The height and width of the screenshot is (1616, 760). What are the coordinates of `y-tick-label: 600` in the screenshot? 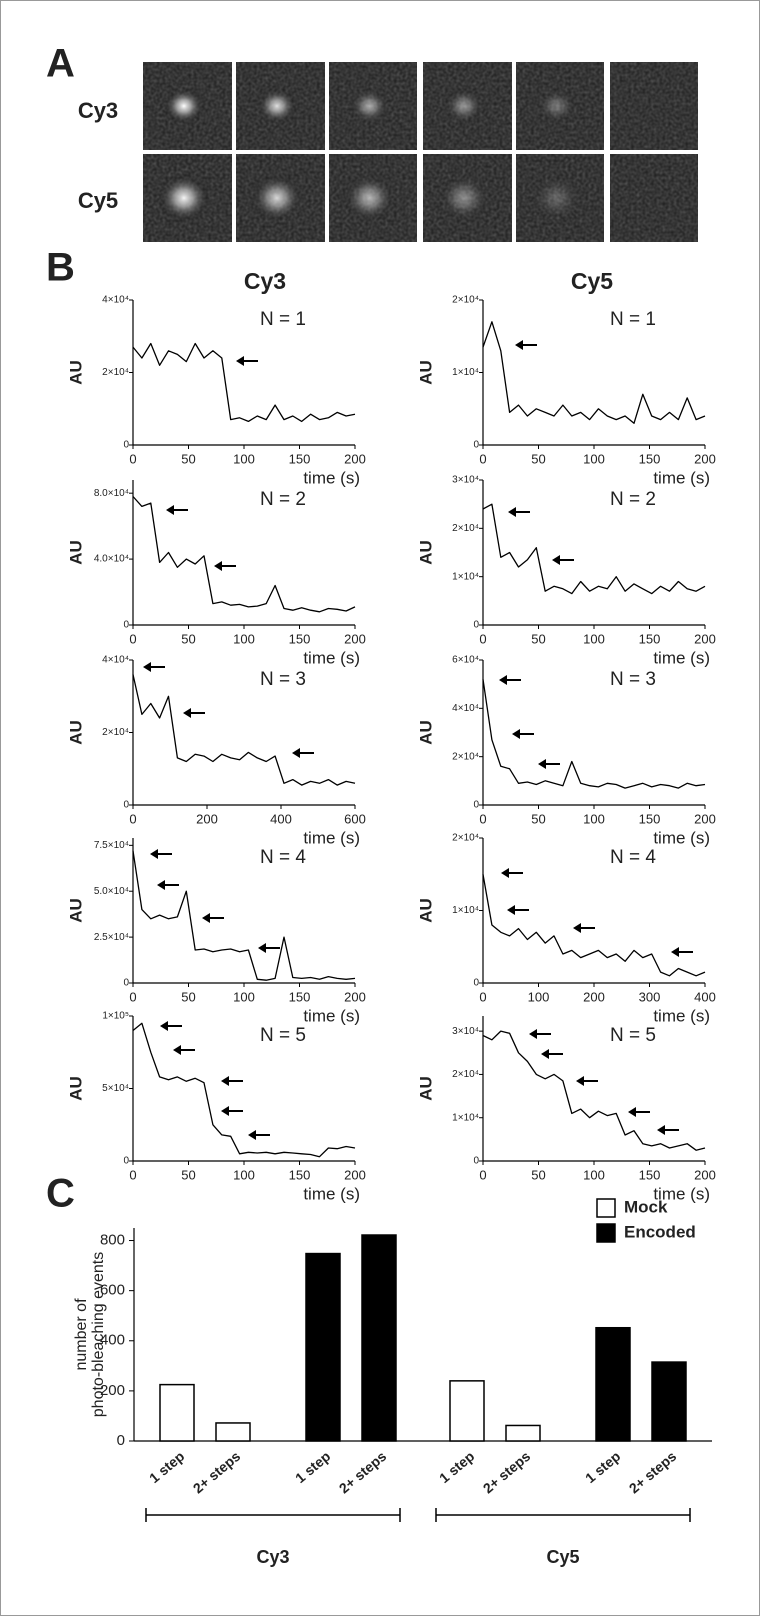 It's located at (112, 1290).